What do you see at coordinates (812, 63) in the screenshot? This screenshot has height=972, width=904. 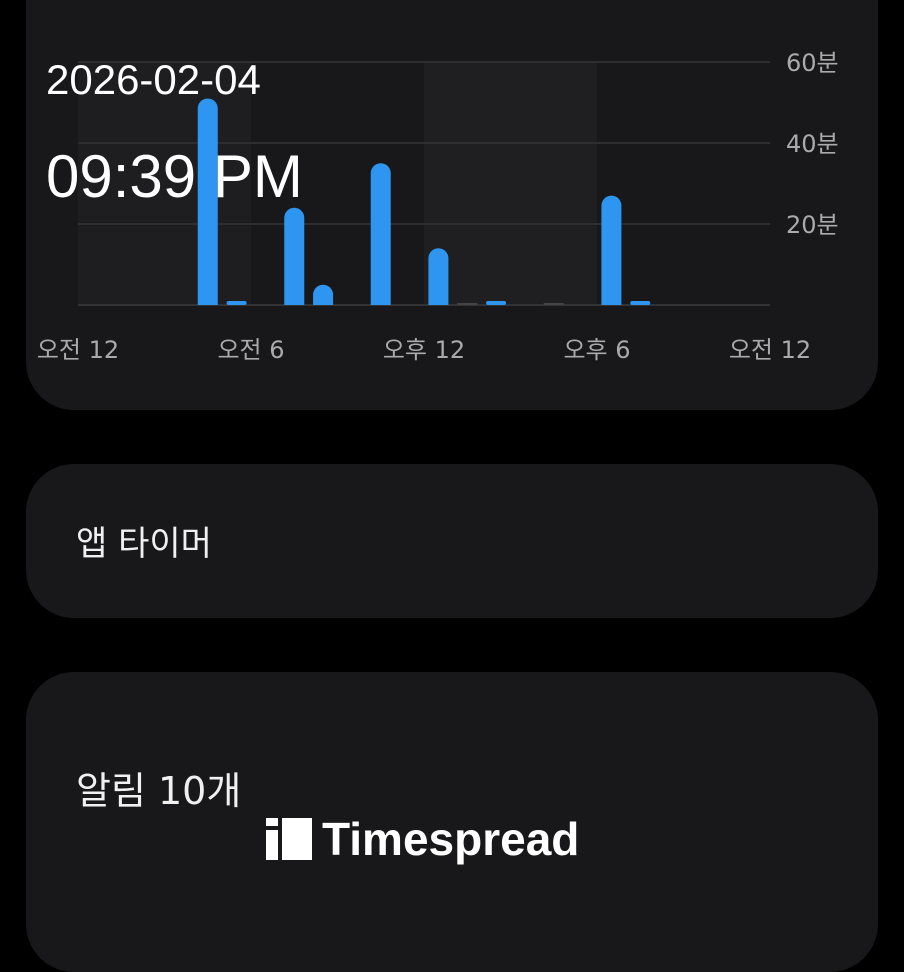 I see `y-tick-label: 60분` at bounding box center [812, 63].